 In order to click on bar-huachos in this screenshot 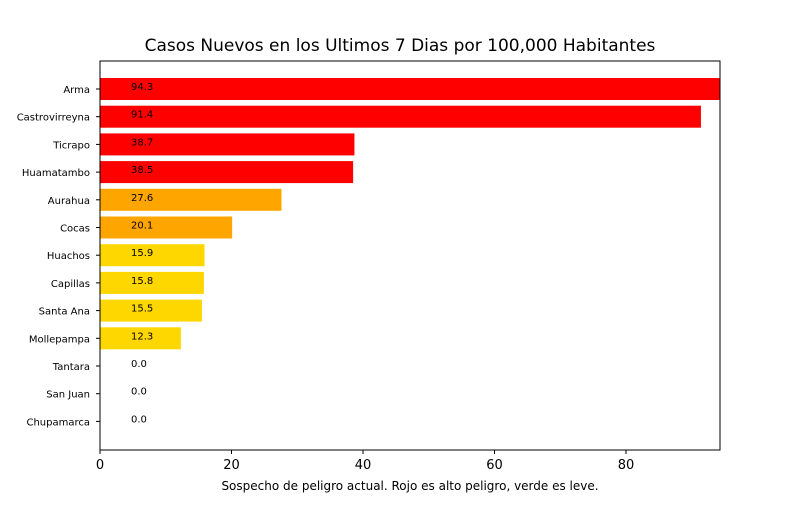, I will do `click(152, 255)`.